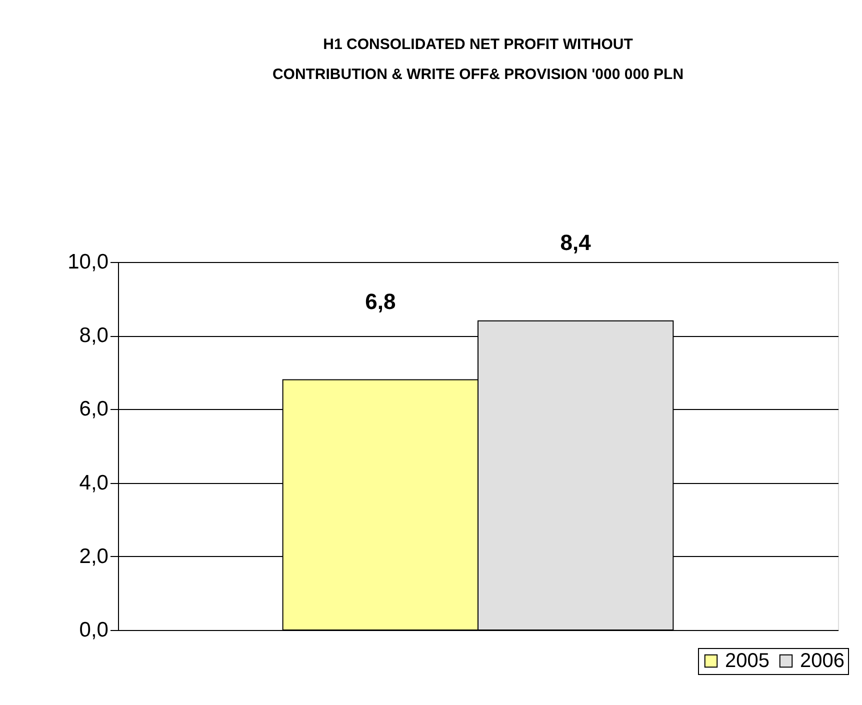 This screenshot has width=862, height=705. I want to click on y-tick-label: 4,0, so click(93, 482).